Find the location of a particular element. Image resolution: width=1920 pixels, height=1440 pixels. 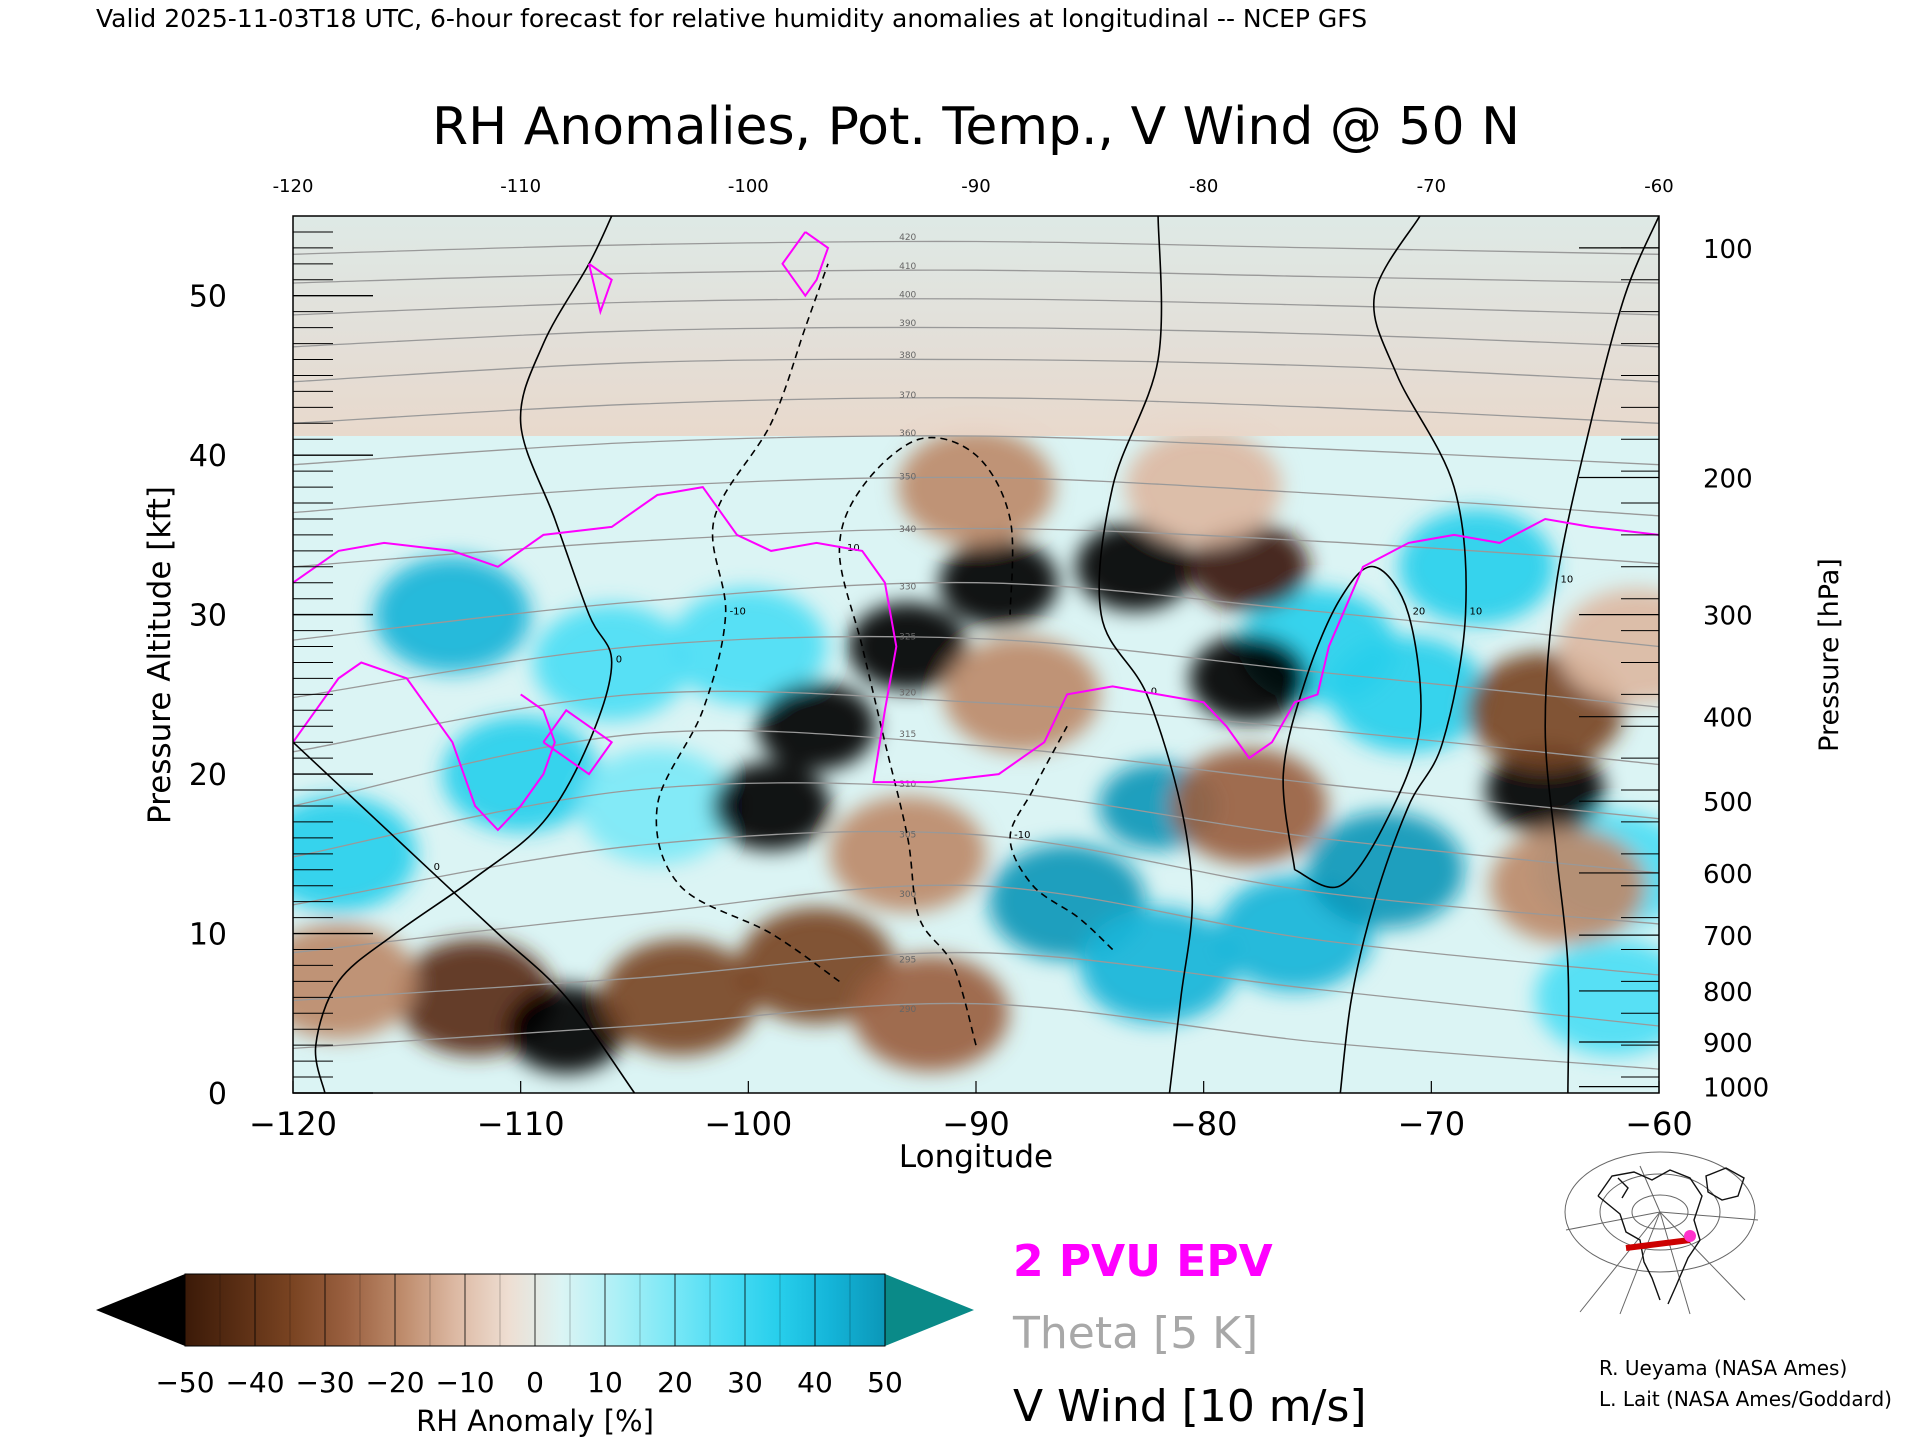

x-top-tick-label: -80 is located at coordinates (1203, 186).